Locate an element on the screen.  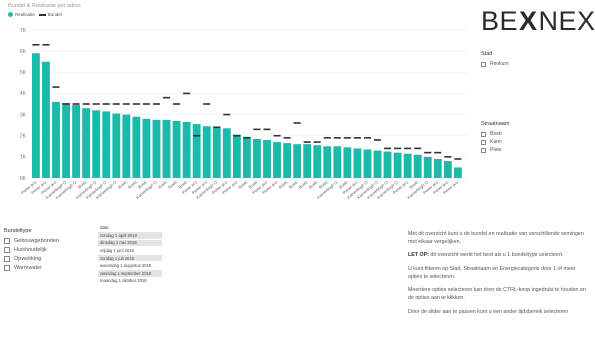
y-tick-label: 7K is located at coordinates (23, 31).